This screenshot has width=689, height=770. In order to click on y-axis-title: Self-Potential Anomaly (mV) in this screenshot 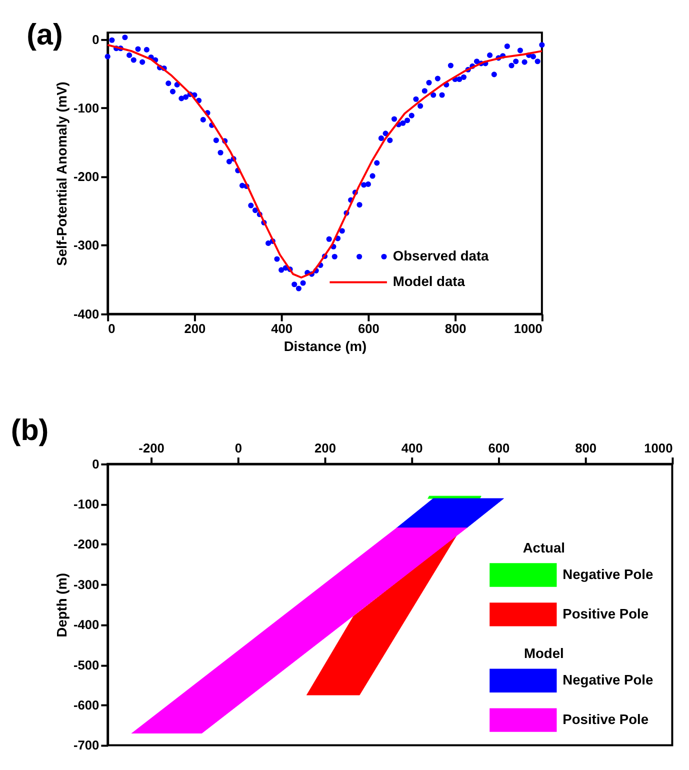, I will do `click(62, 174)`.